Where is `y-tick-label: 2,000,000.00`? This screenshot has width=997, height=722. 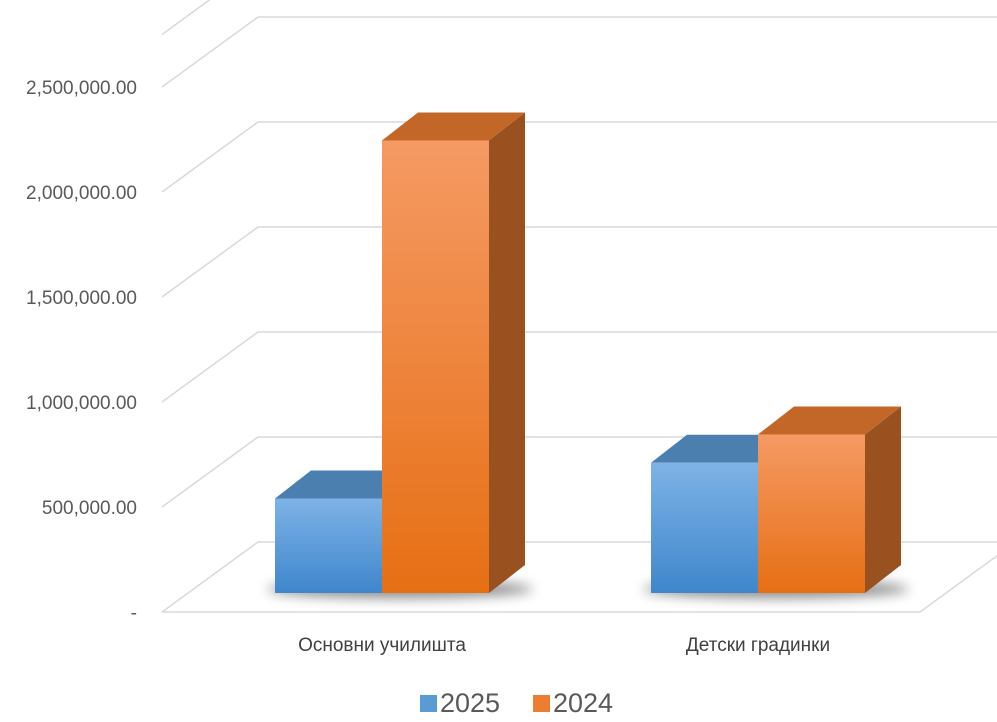 y-tick-label: 2,000,000.00 is located at coordinates (81, 193).